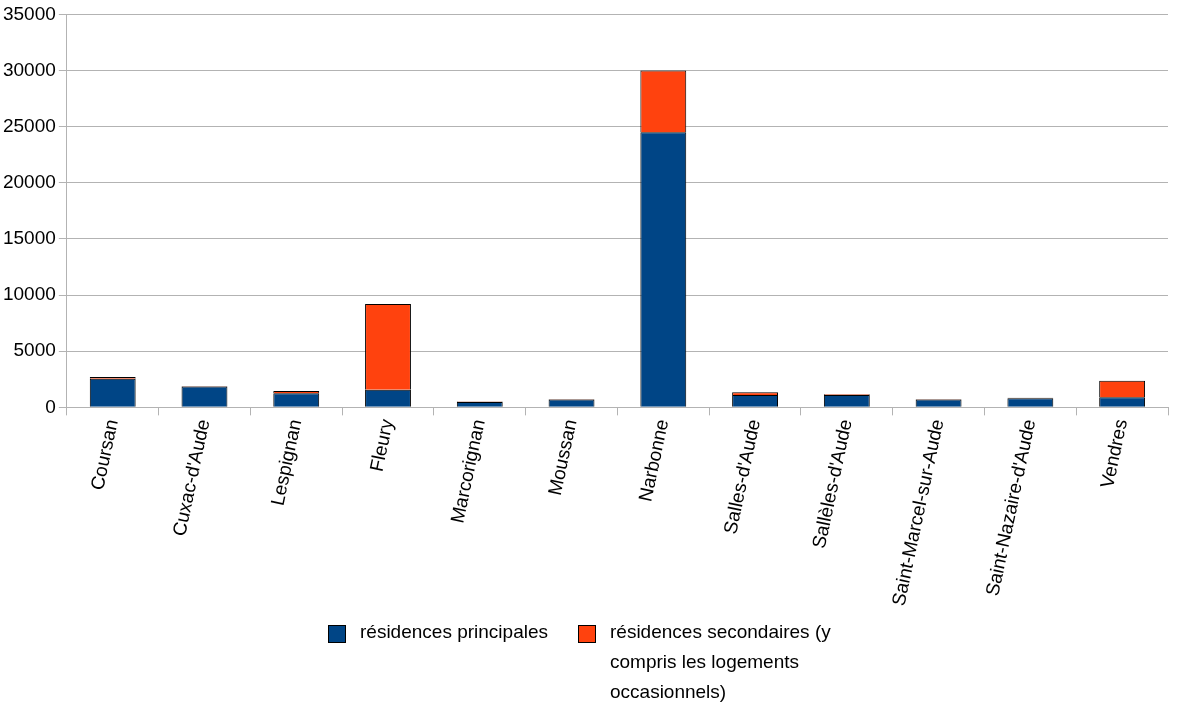 The height and width of the screenshot is (706, 1178). I want to click on y-tick-label: 30000, so click(29, 69).